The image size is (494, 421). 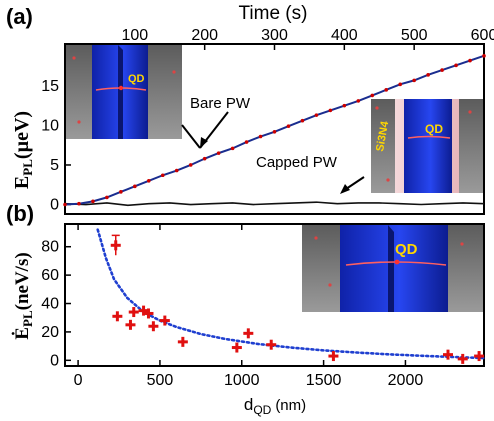 I want to click on x-label-b-unit: (nm), so click(x=290, y=405).